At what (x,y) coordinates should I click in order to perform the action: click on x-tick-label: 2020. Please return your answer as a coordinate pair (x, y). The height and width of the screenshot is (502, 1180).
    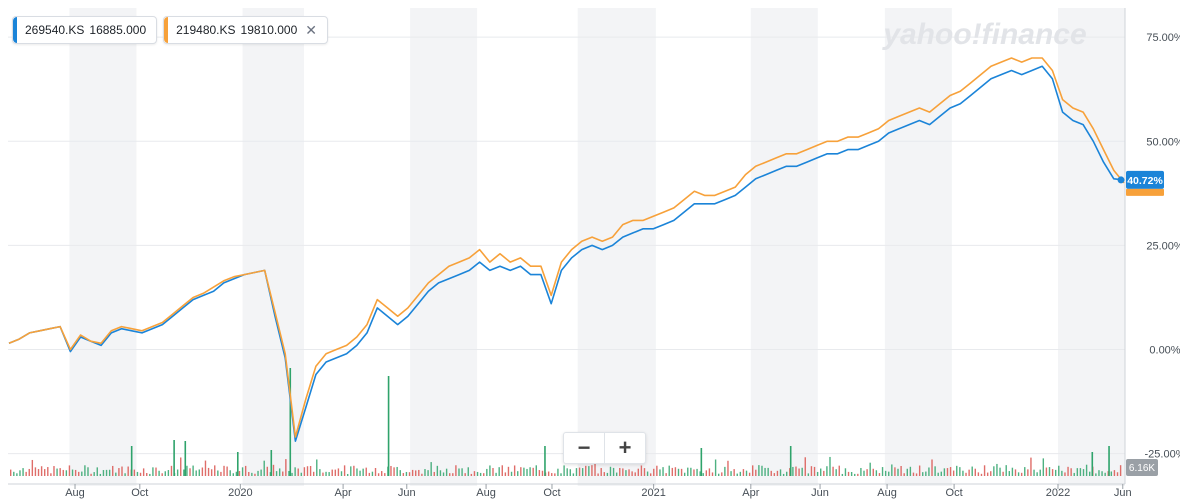
    Looking at the image, I should click on (240, 493).